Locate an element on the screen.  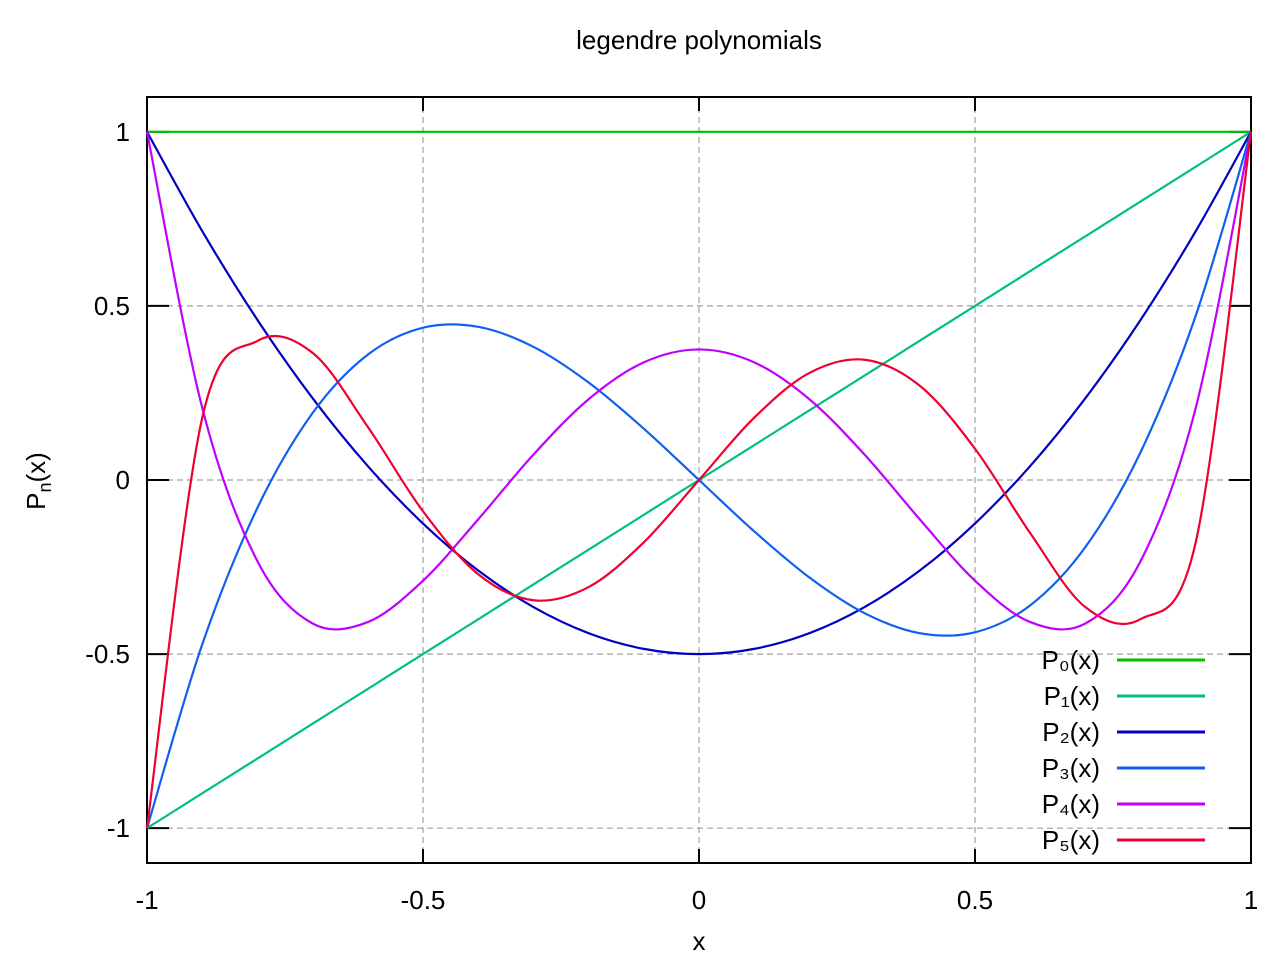
y-axis-label-base: P is located at coordinates (36, 501).